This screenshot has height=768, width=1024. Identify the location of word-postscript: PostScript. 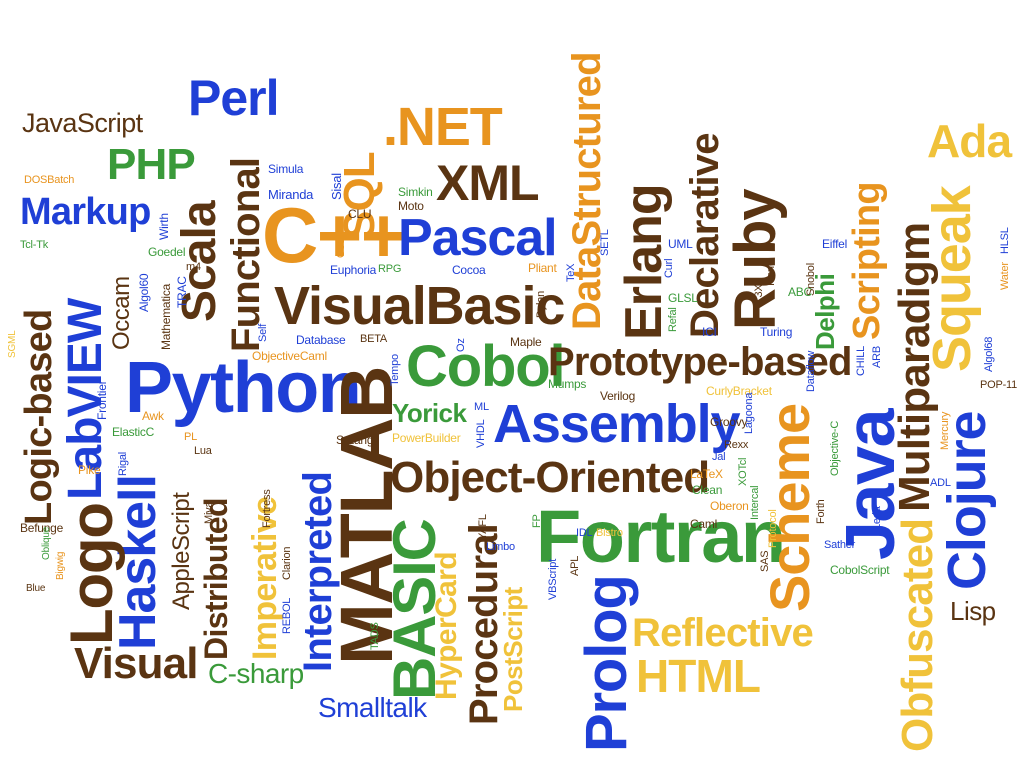
(513, 649).